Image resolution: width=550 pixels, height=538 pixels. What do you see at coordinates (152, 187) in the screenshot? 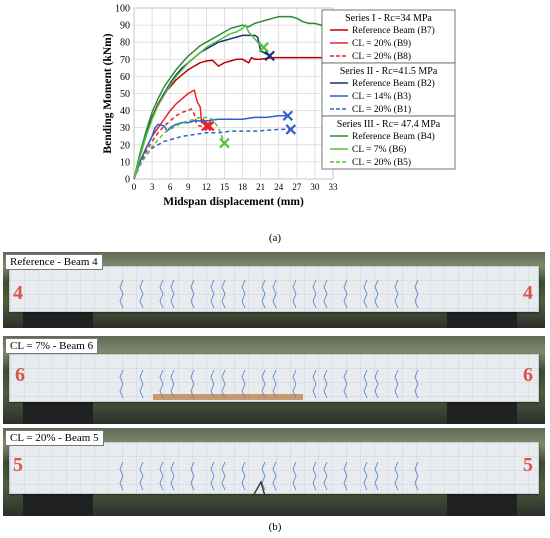
I see `x-tick-label: 3` at bounding box center [152, 187].